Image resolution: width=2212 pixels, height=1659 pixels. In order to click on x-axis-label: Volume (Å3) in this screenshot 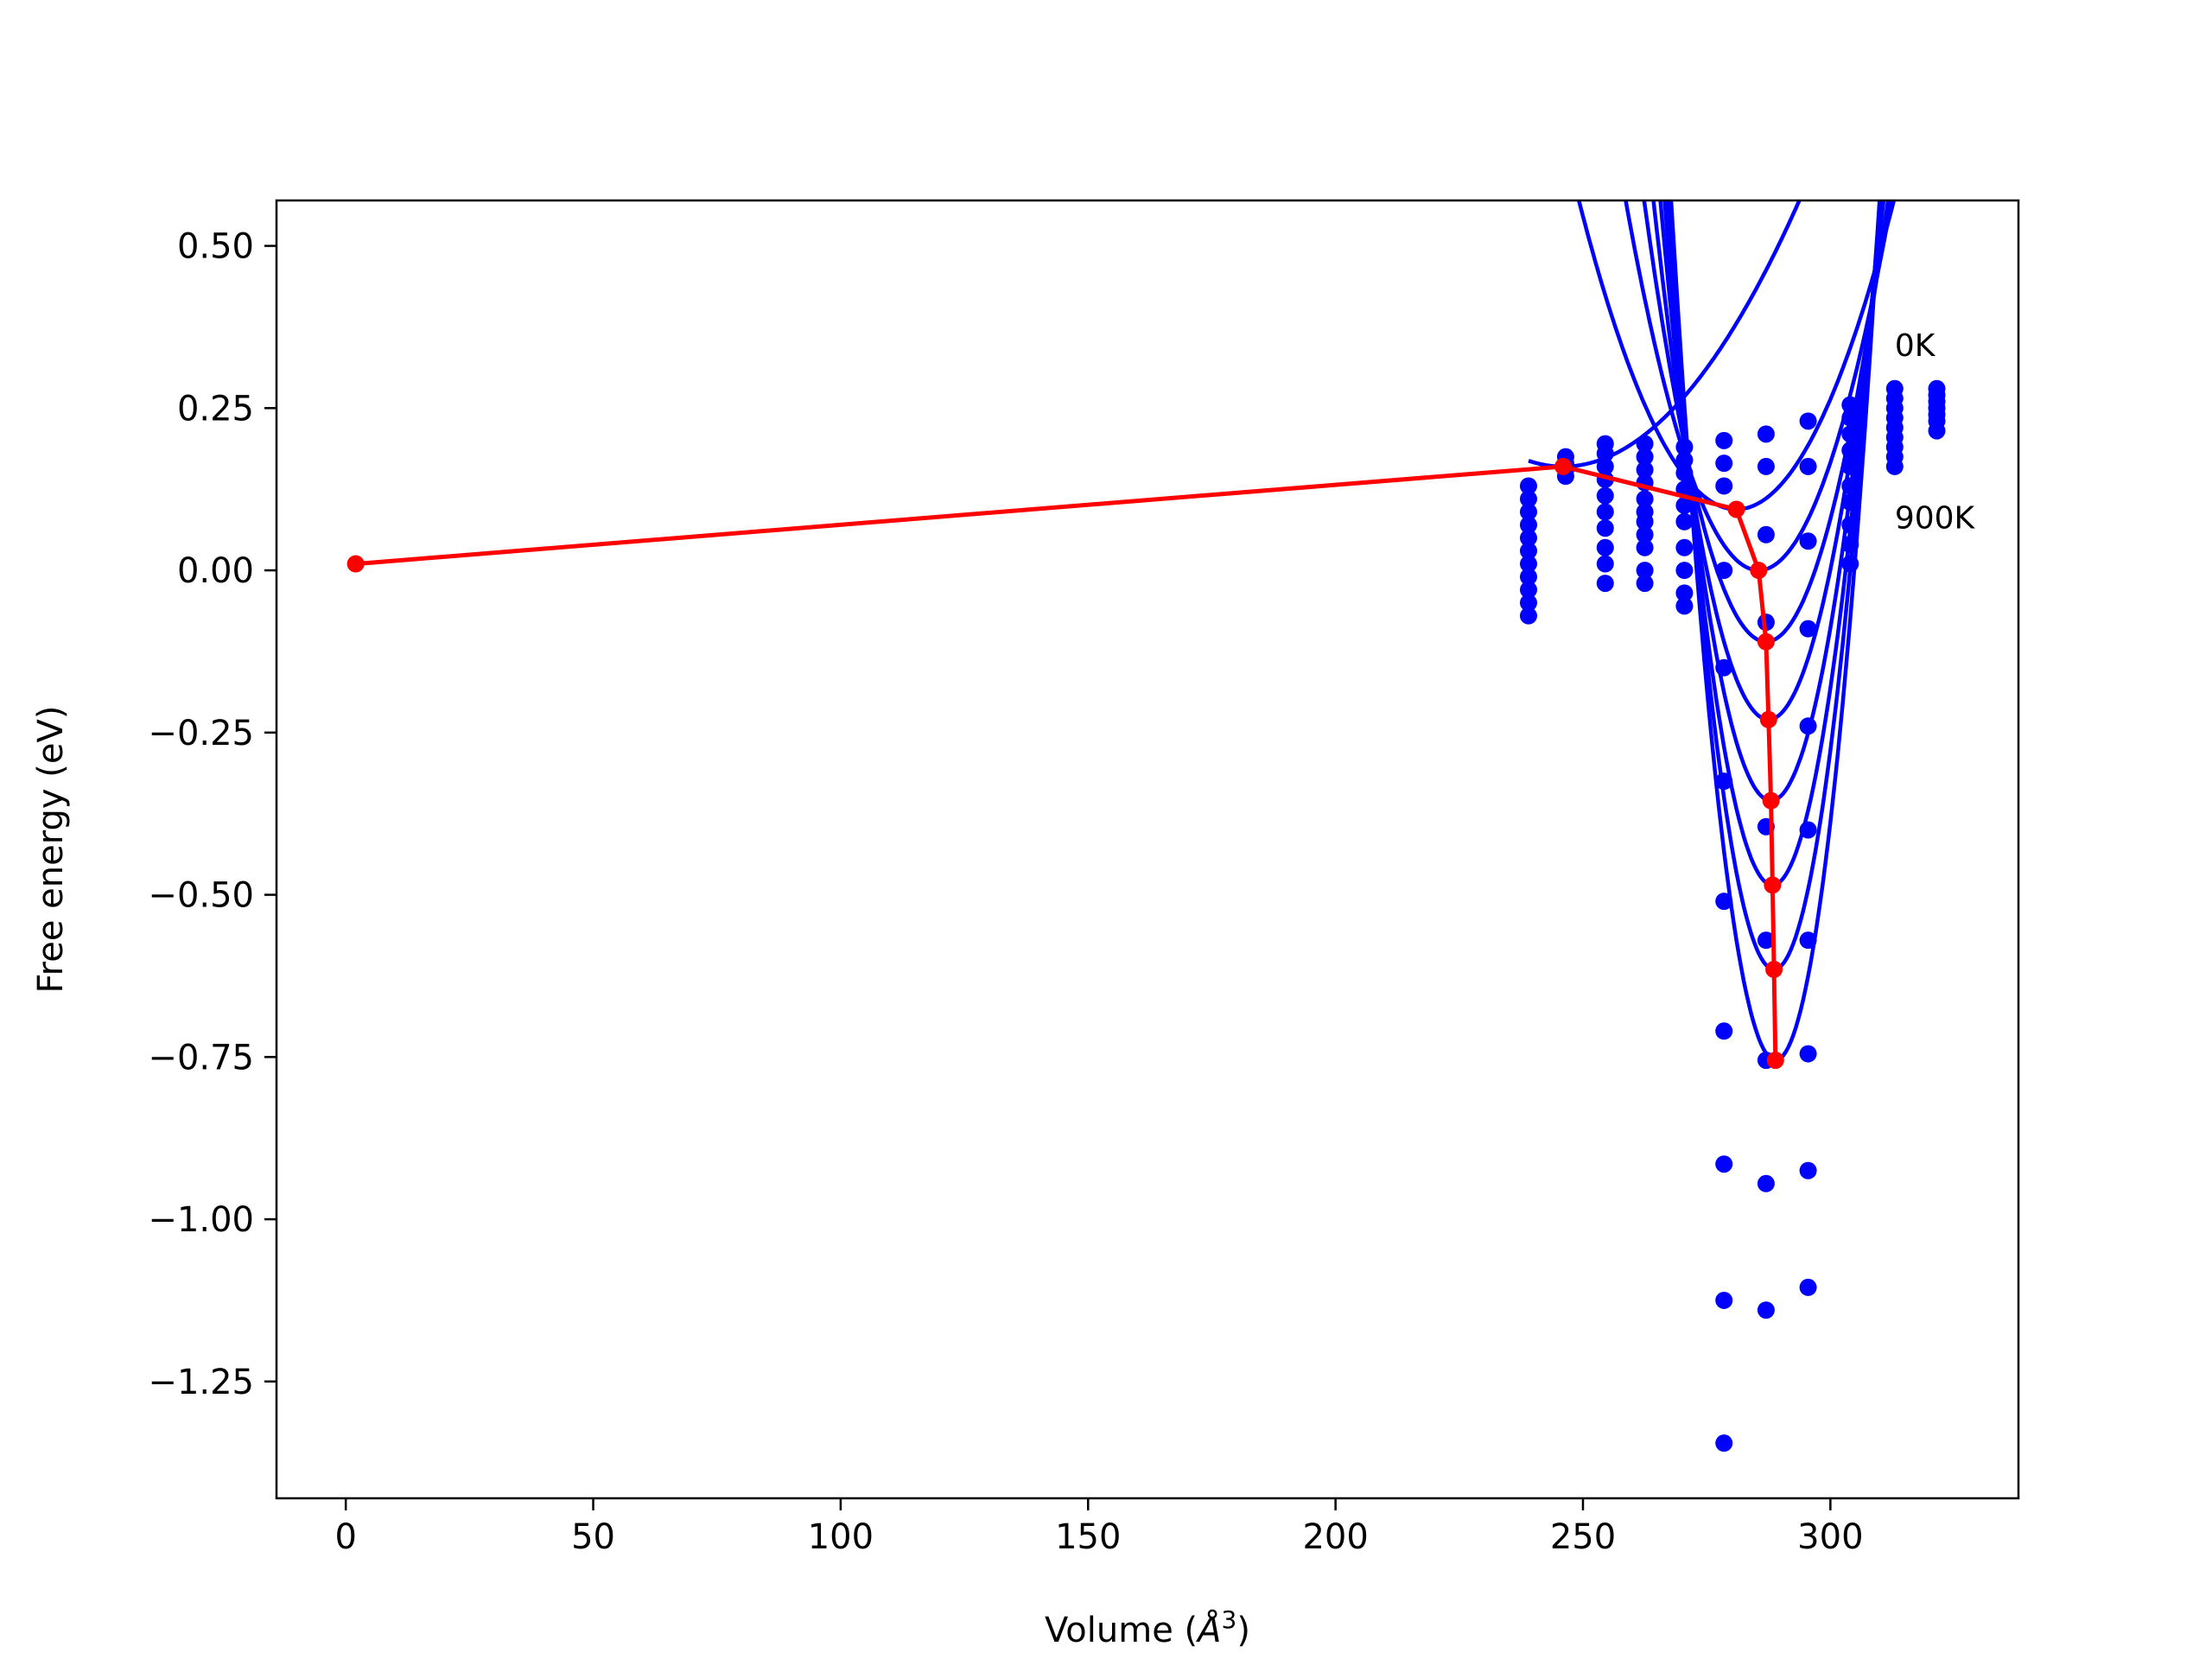, I will do `click(1147, 1627)`.